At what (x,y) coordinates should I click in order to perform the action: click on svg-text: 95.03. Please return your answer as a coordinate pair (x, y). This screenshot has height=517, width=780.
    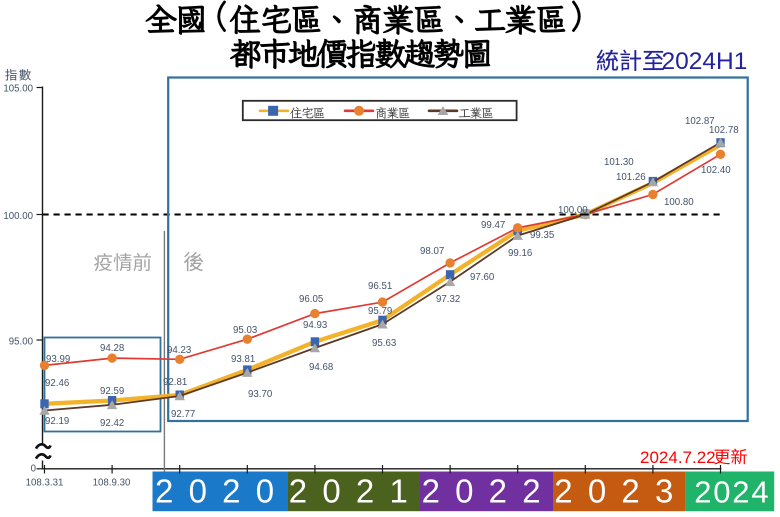
    Looking at the image, I should click on (245, 330).